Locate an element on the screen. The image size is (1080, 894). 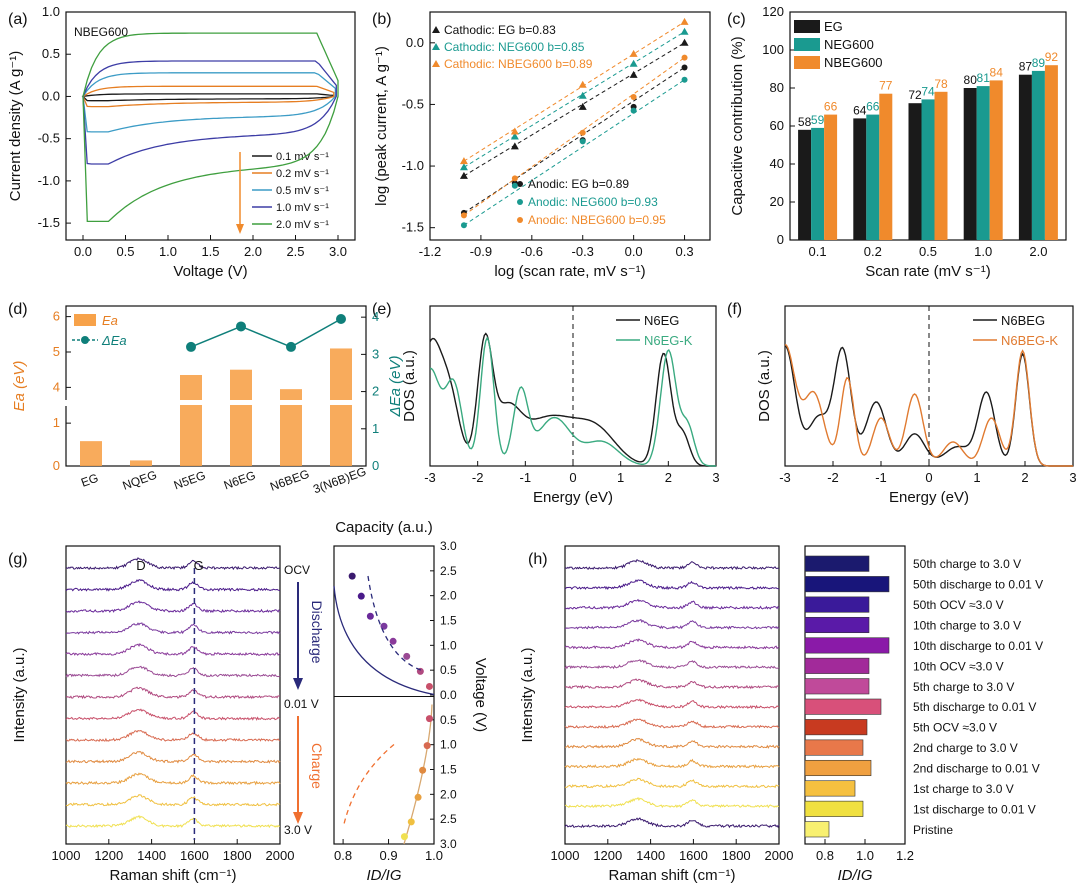
panel-label-c: (c) is located at coordinates (736, 19).